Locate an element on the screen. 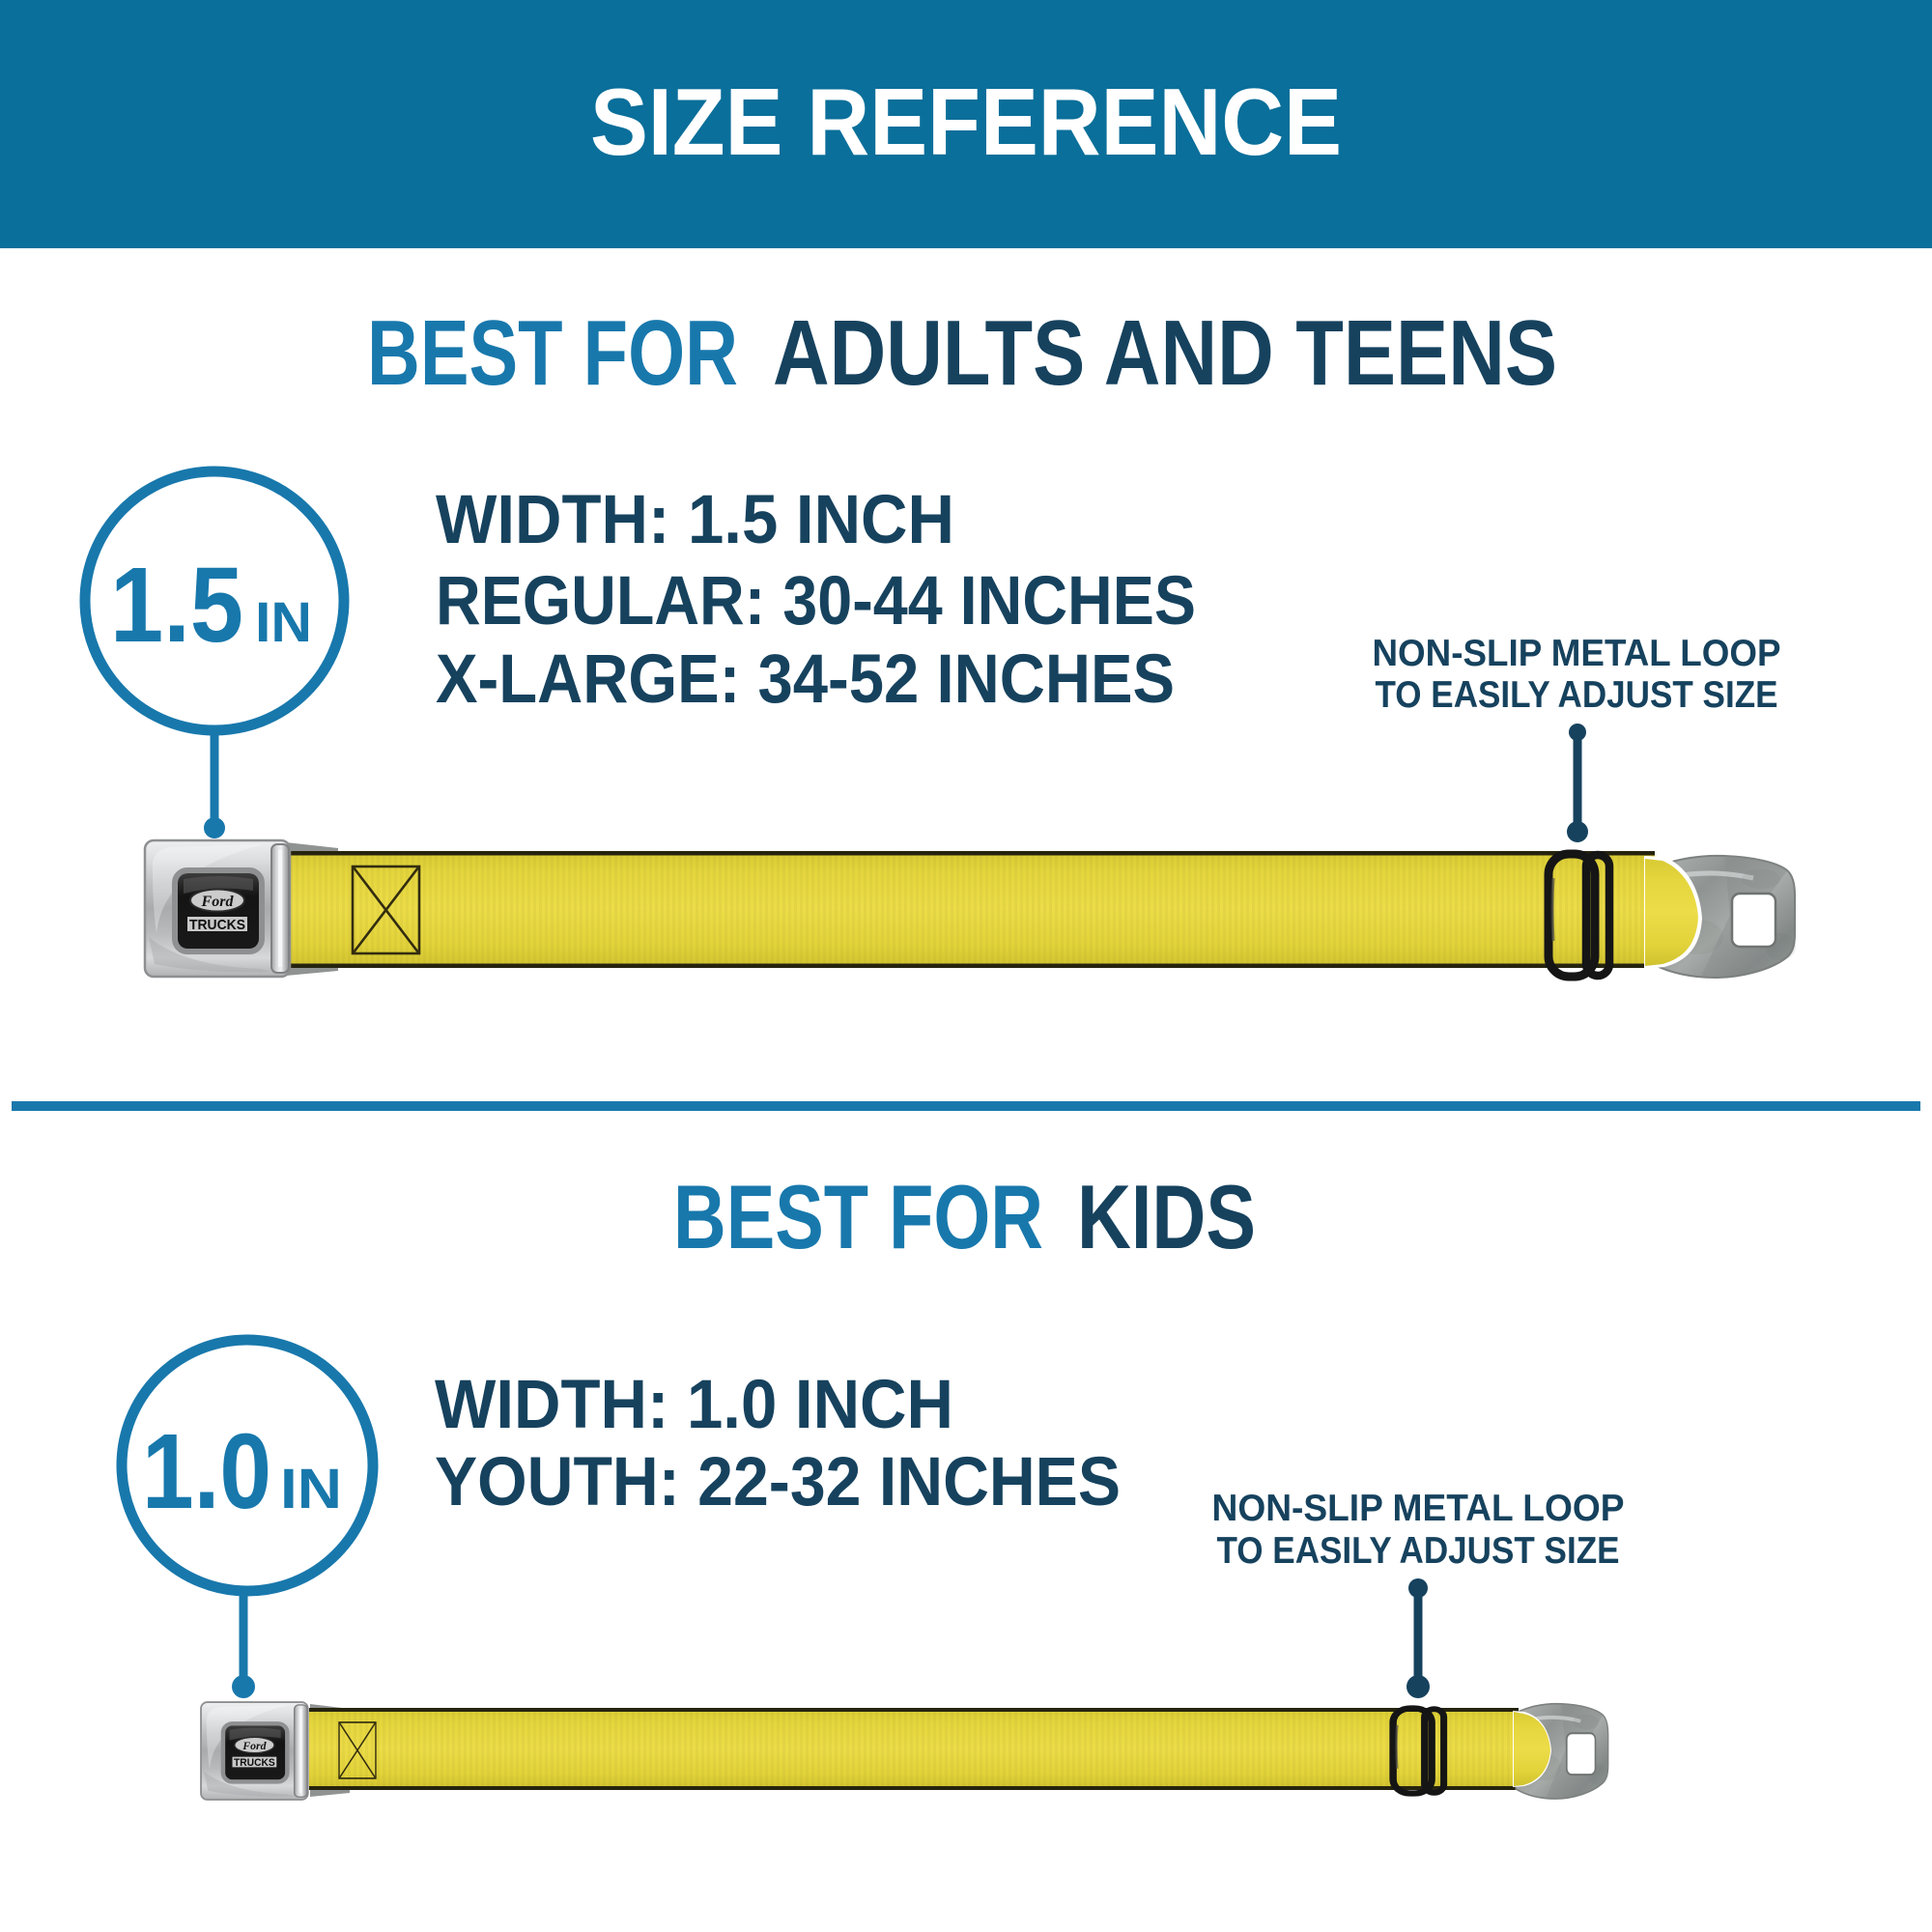 Image resolution: width=1932 pixels, height=1932 pixels. svg-text: 1.0 is located at coordinates (206, 1471).